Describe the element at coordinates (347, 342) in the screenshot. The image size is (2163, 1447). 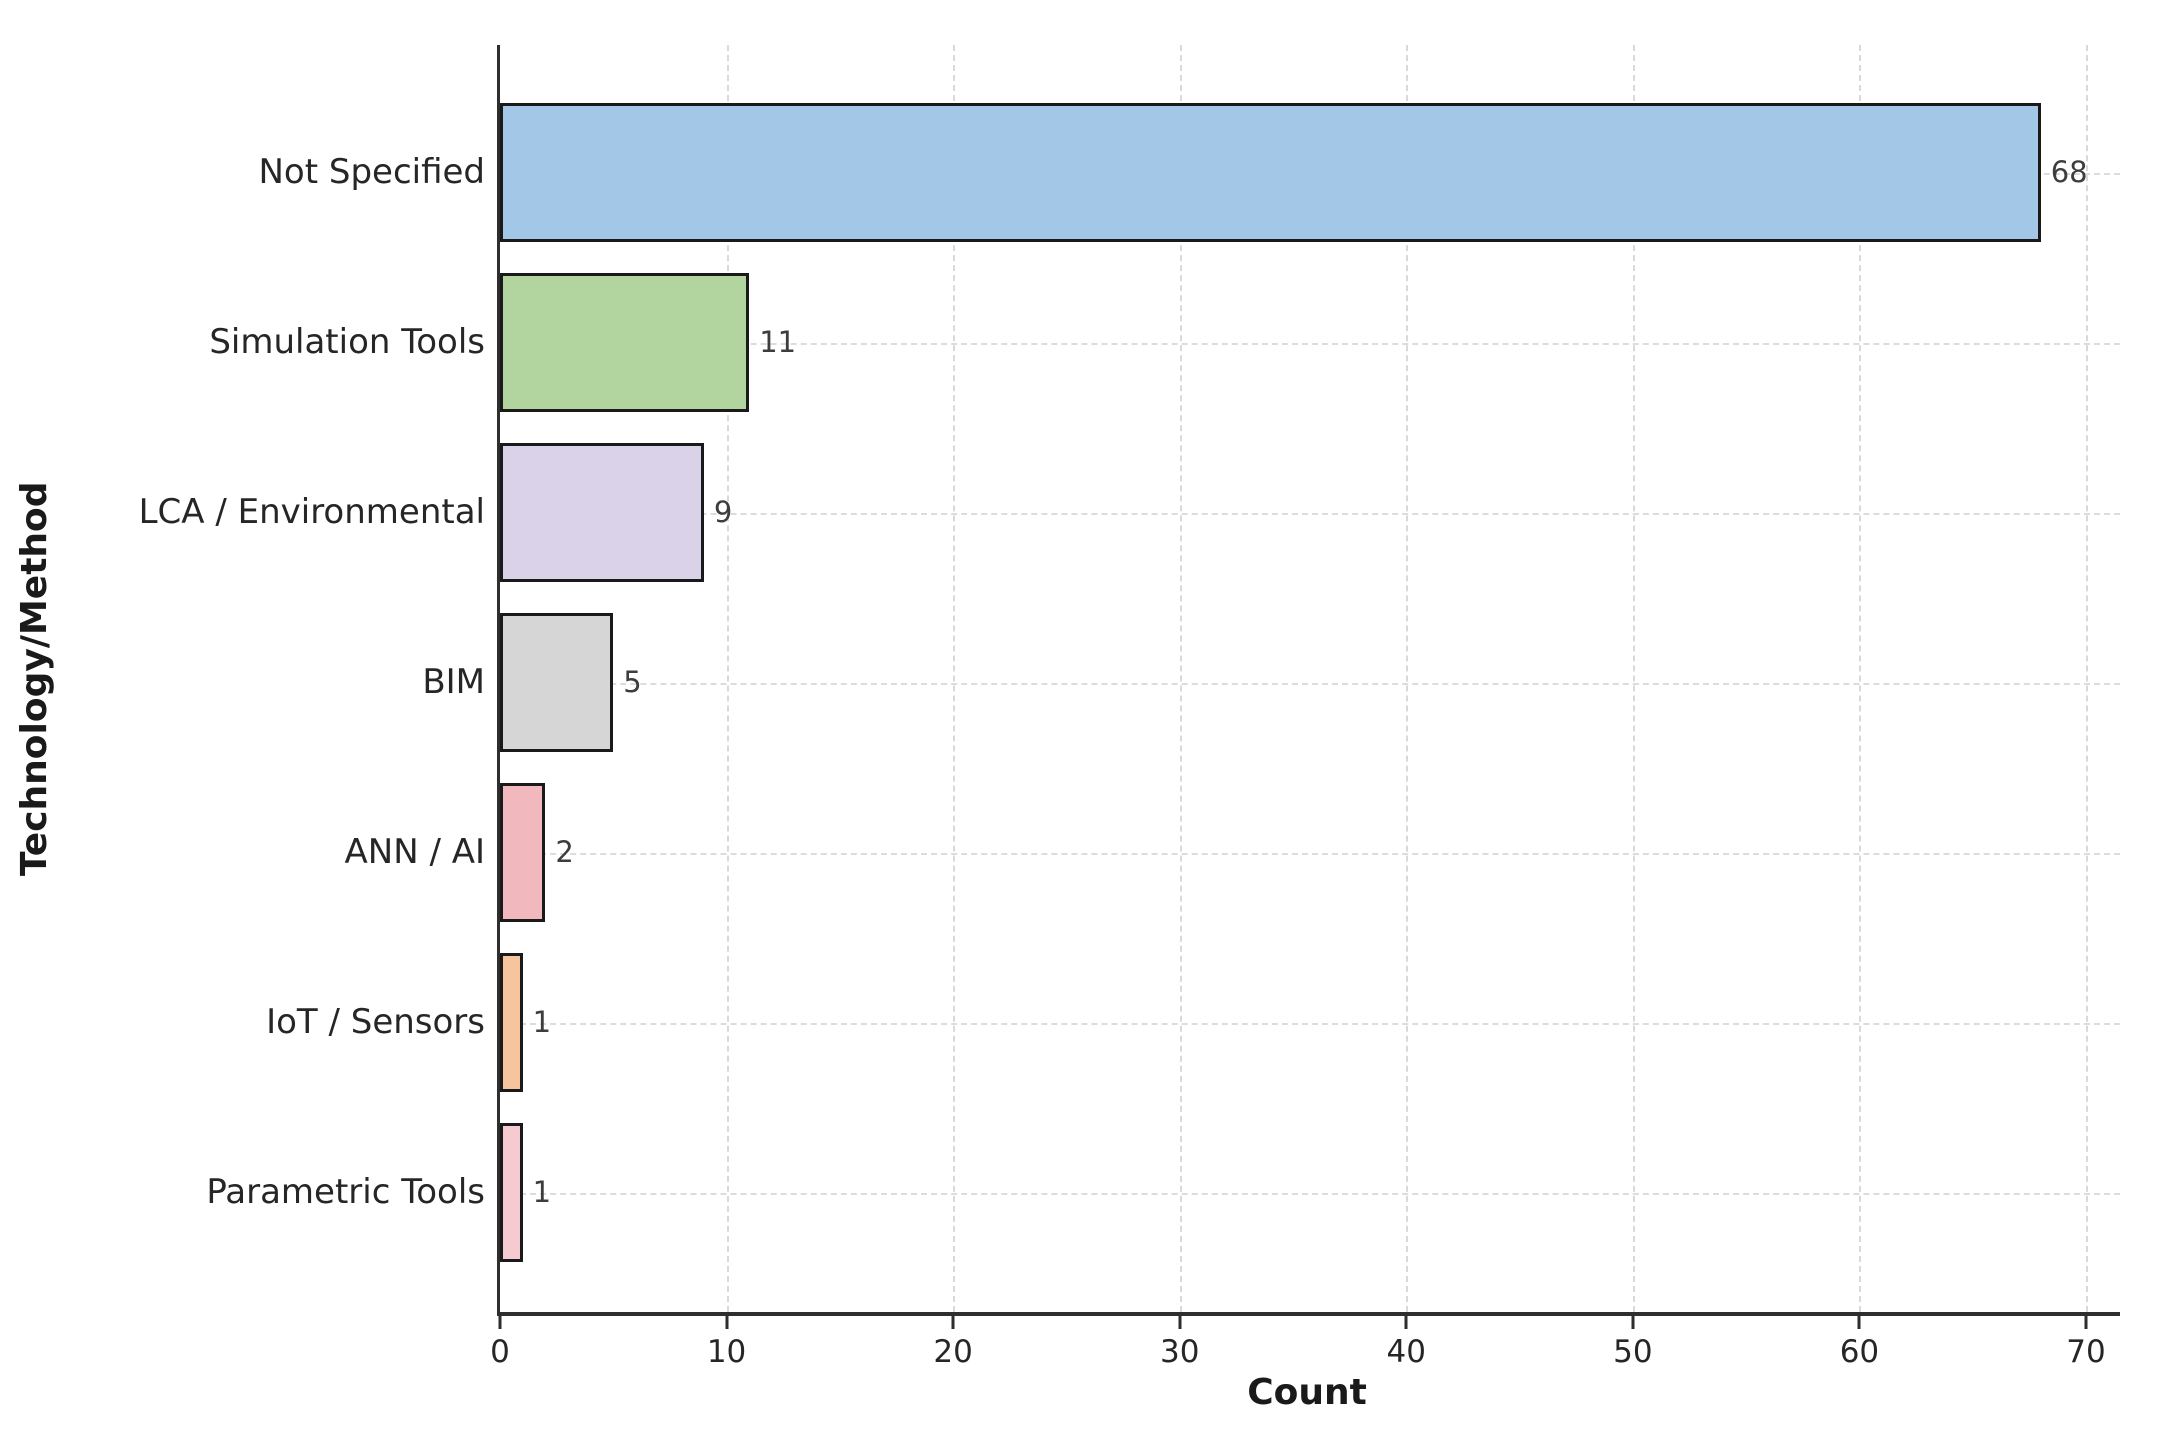
I see `y-tick-label: Simulation Tools` at that location.